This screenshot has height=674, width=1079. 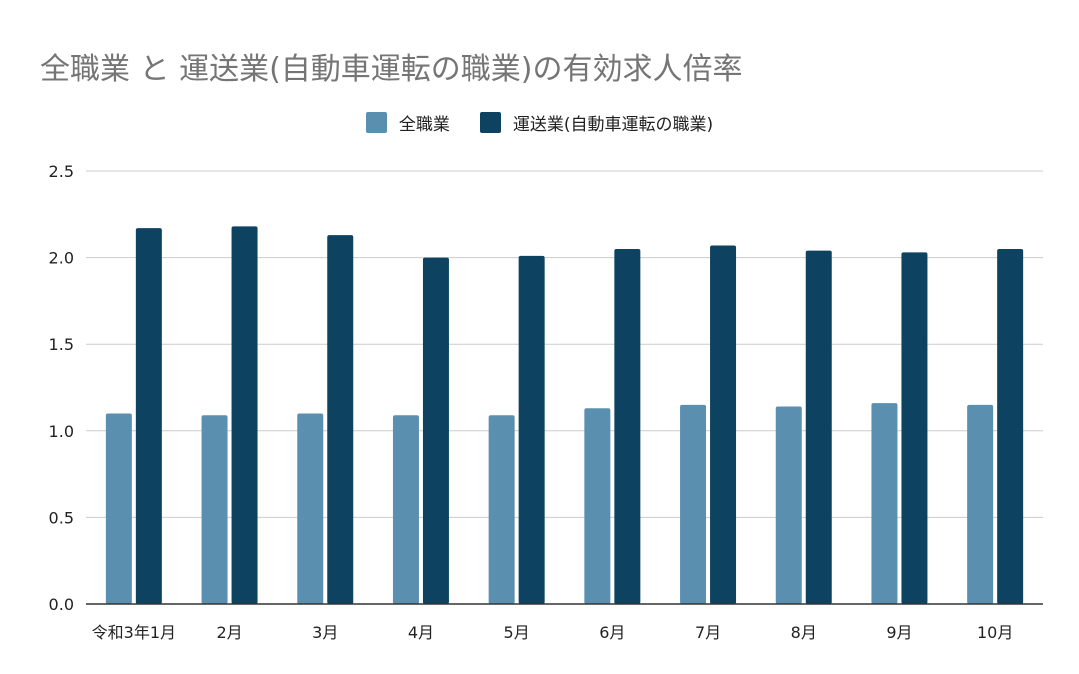 I want to click on x-tick-label: 7月, so click(x=708, y=632).